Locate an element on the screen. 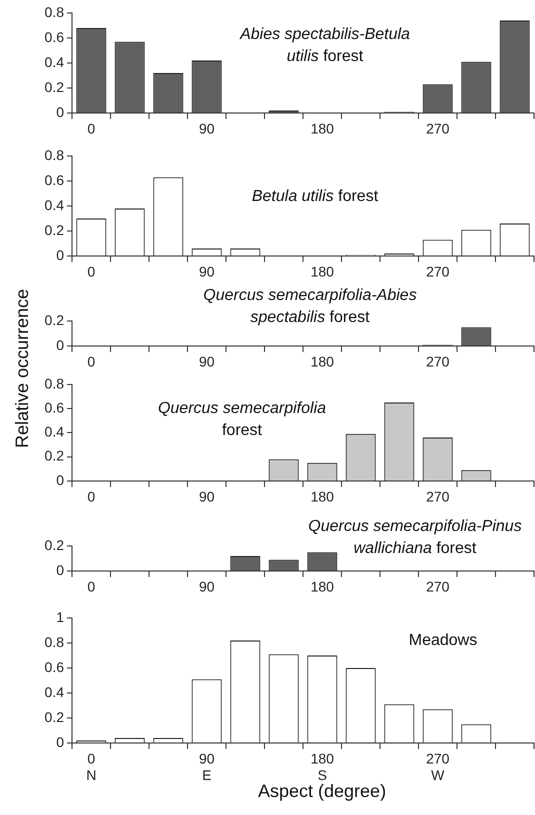 The image size is (535, 815). chart-title: Quercus semecarpifolia-Abies spectabilis forest is located at coordinates (310, 307).